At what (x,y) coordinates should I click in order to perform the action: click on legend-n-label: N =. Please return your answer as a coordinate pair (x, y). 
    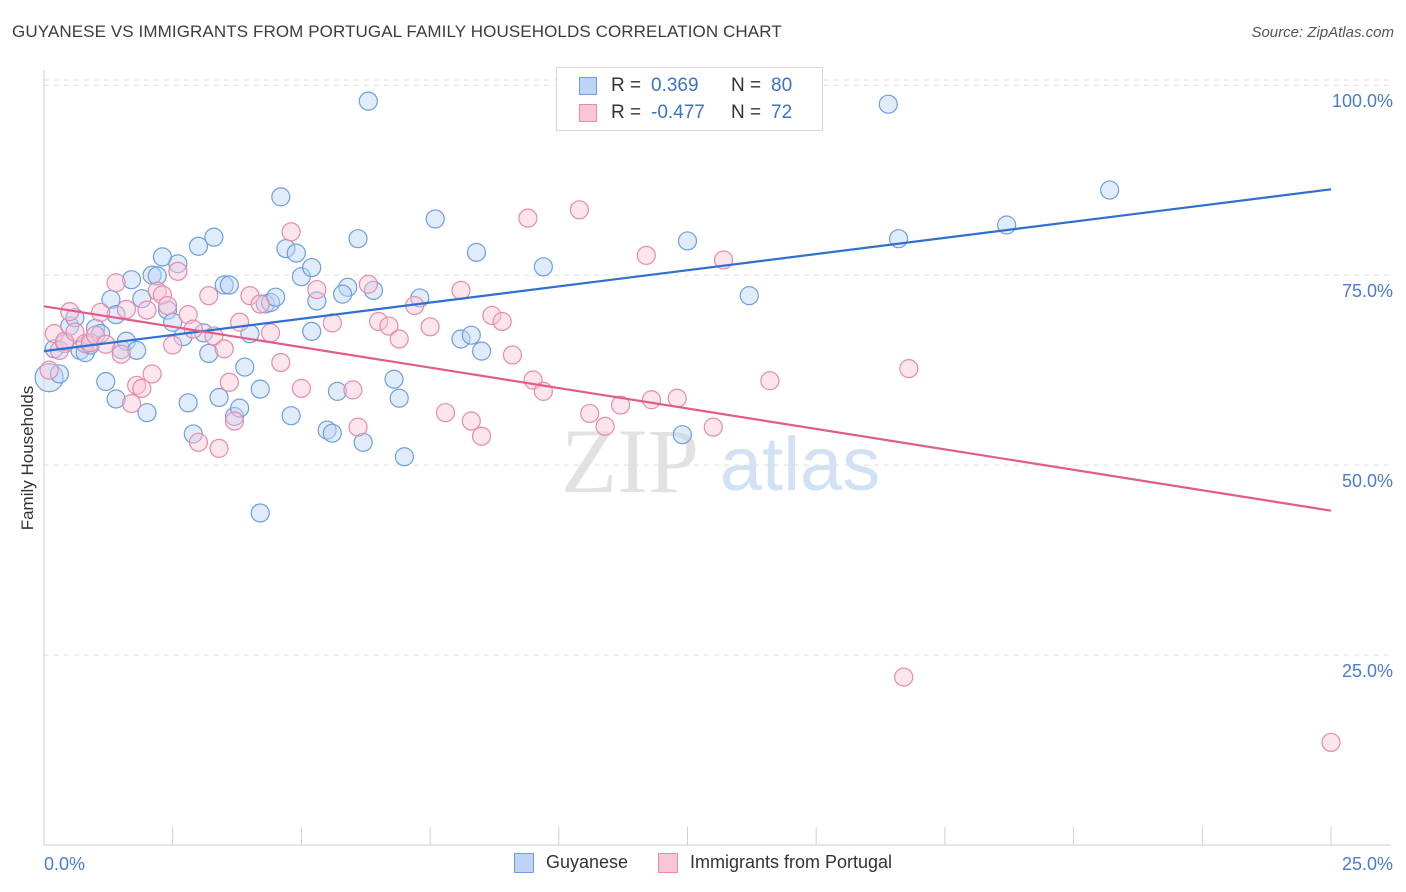
    Looking at the image, I should click on (746, 85).